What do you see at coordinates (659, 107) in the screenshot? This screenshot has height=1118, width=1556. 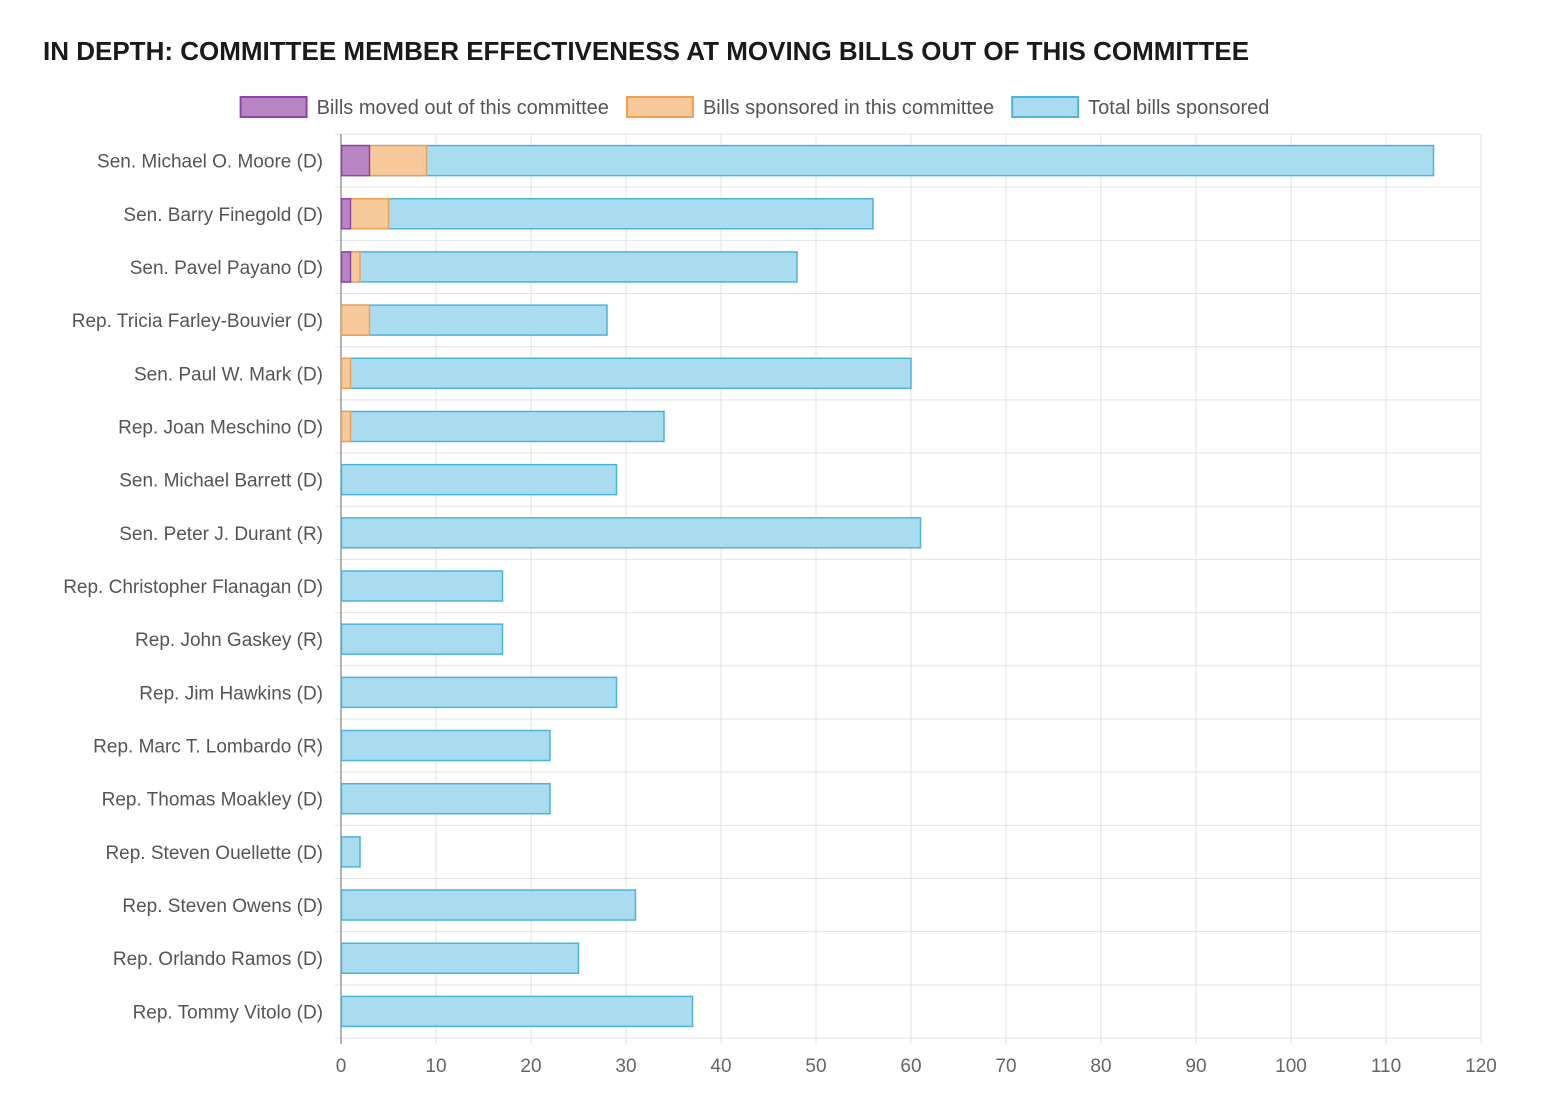 I see `legend-swatch-bills-sponsored-in-this-committee` at bounding box center [659, 107].